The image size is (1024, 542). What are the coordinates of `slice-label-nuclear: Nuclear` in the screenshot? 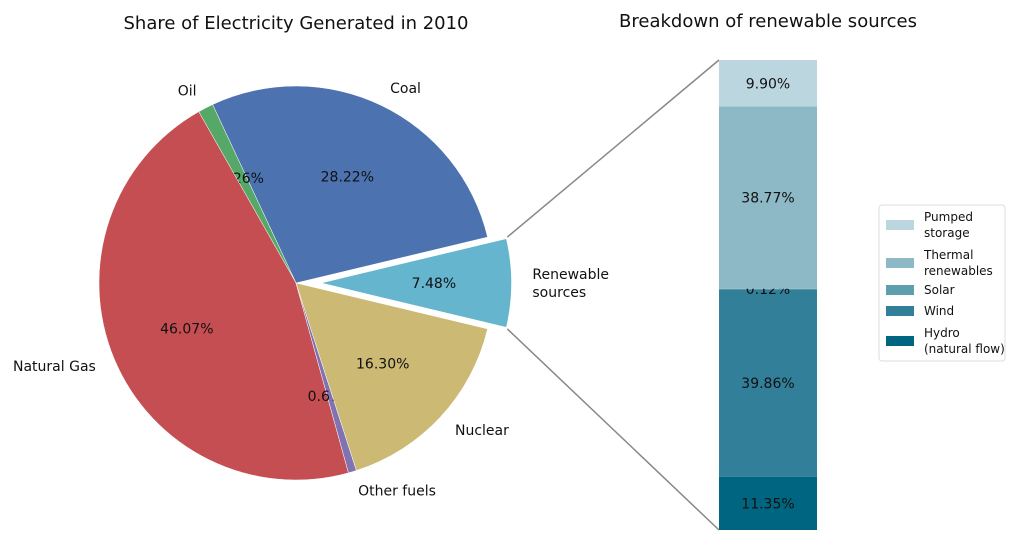 It's located at (482, 431).